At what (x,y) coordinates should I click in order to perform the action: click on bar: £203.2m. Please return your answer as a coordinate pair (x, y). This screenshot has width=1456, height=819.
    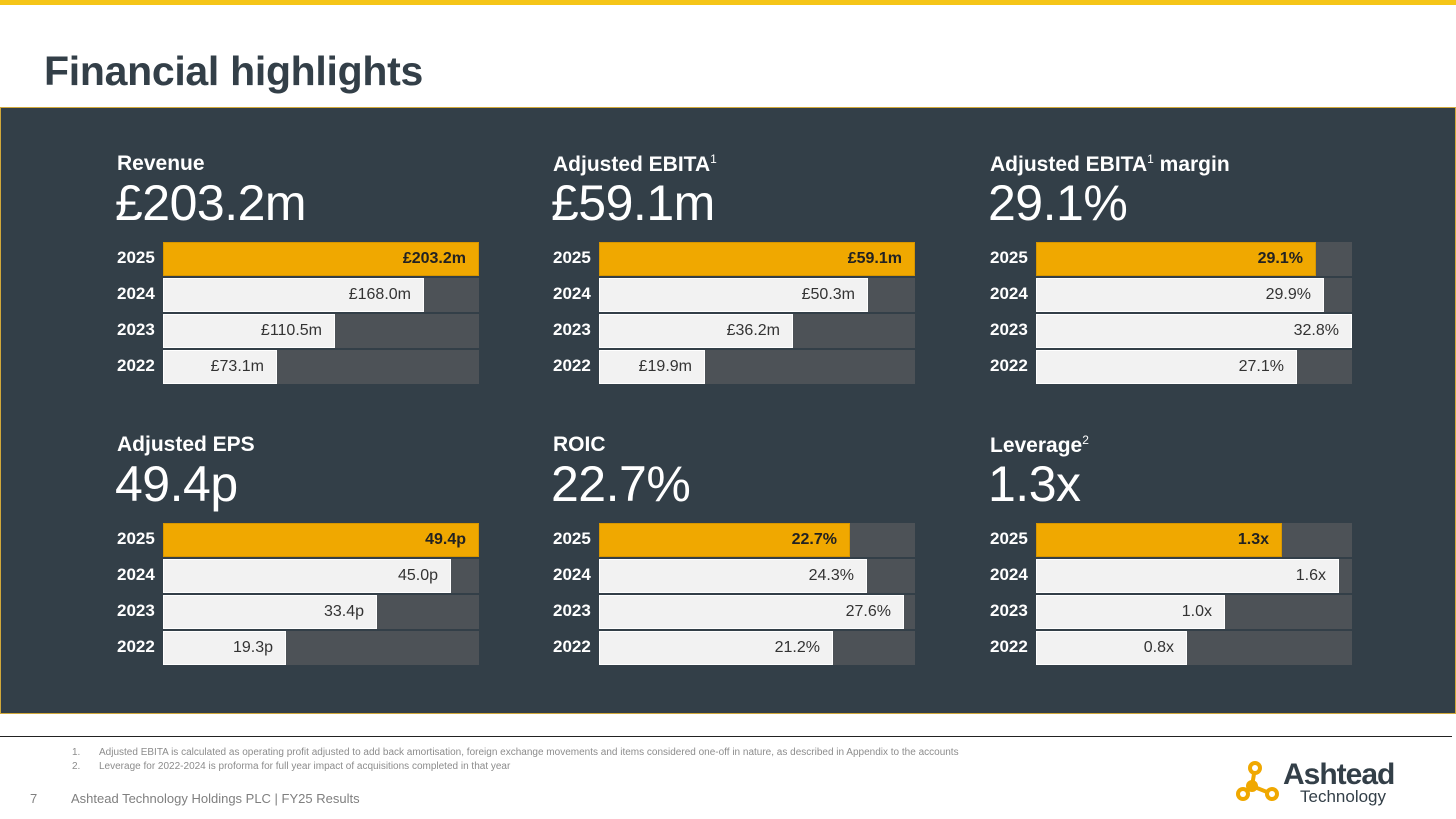
    Looking at the image, I should click on (321, 259).